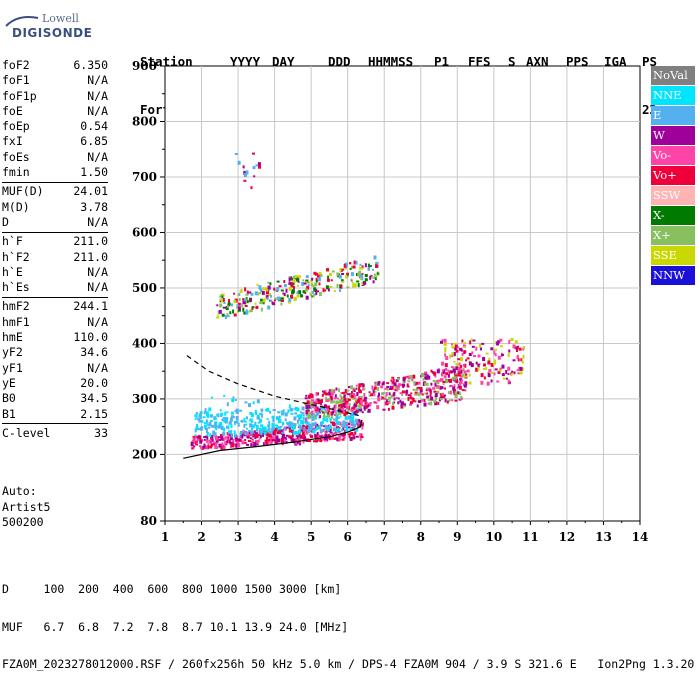 The width and height of the screenshot is (700, 683). I want to click on auto-label: Auto:, so click(19, 491).